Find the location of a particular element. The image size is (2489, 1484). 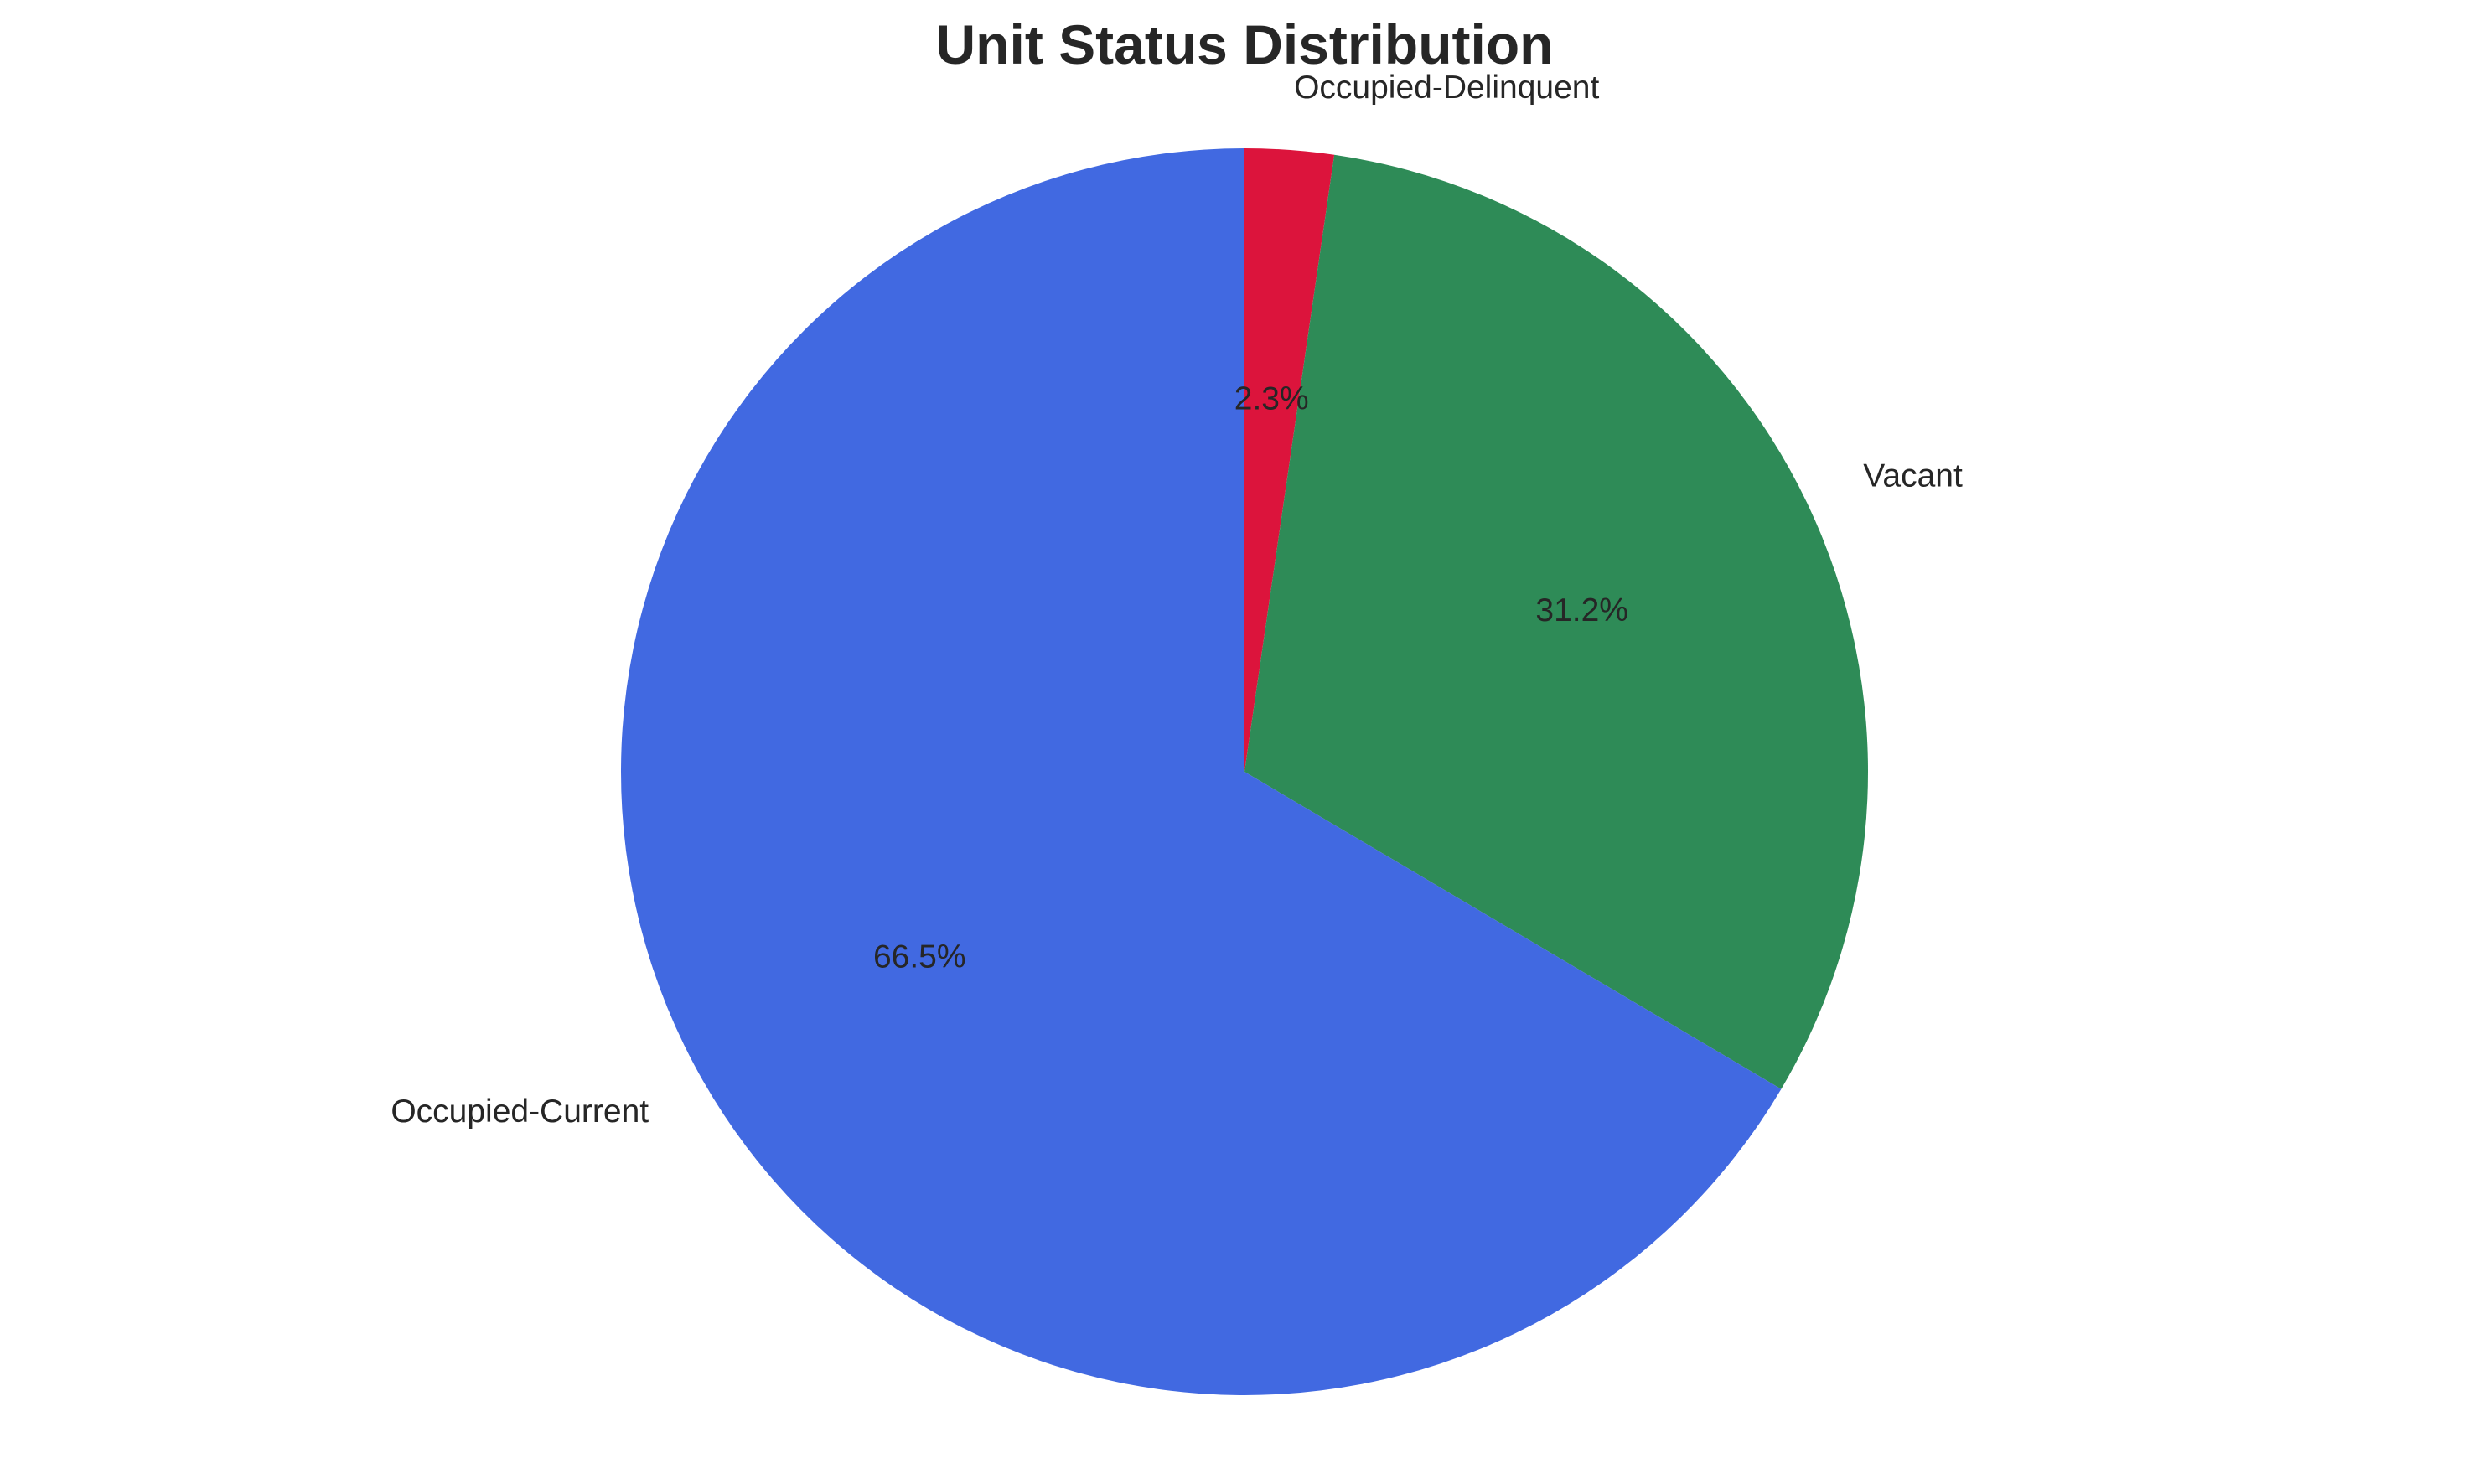

pct-label-occupied-current: 66.5% is located at coordinates (920, 957).